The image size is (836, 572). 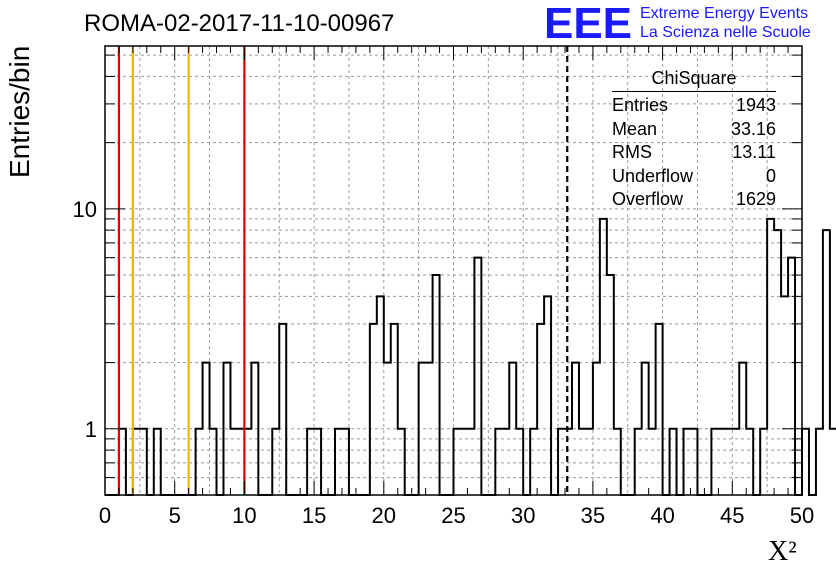 What do you see at coordinates (724, 13) in the screenshot?
I see `logo-line-1: Extreme Energy Events` at bounding box center [724, 13].